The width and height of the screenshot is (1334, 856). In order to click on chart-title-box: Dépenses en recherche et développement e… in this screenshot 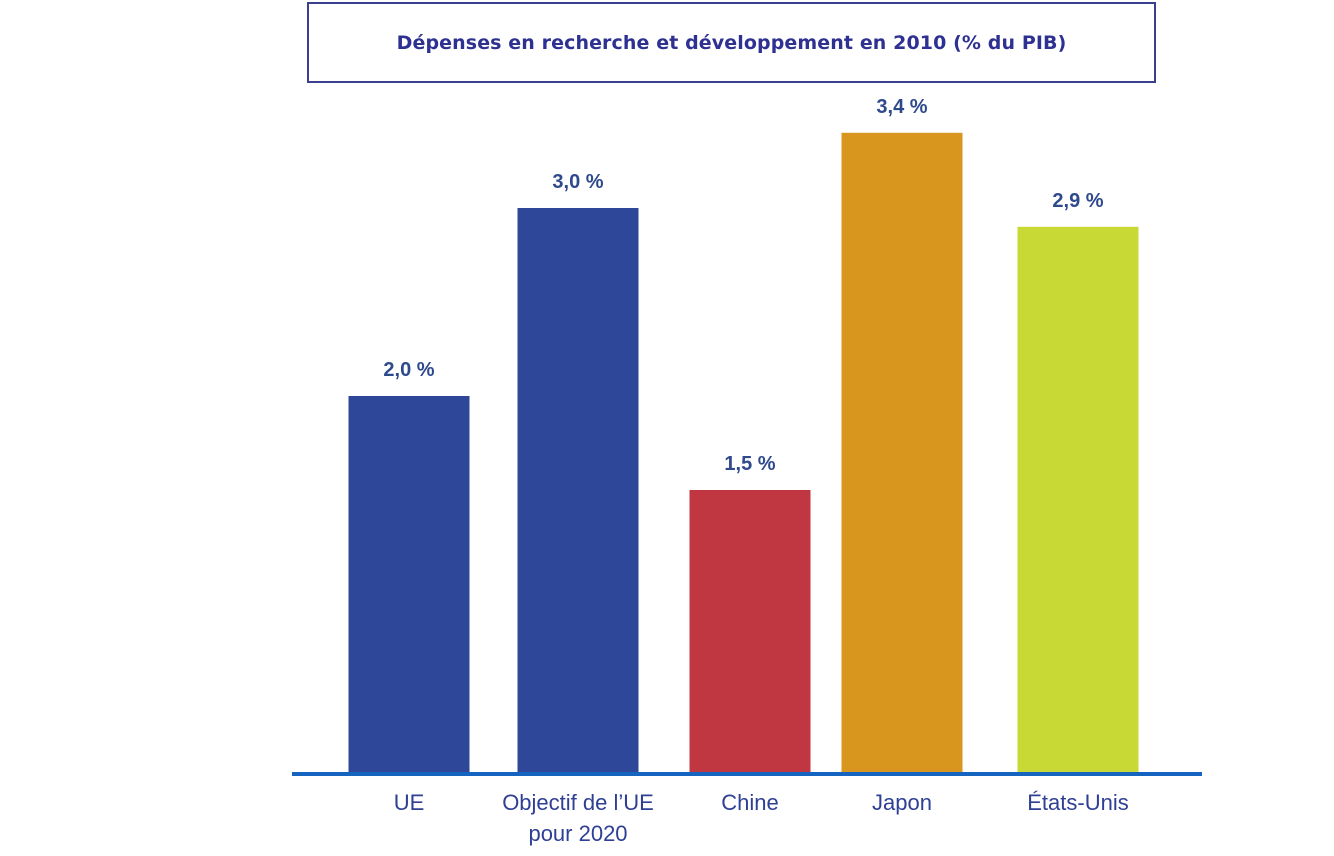, I will do `click(731, 42)`.